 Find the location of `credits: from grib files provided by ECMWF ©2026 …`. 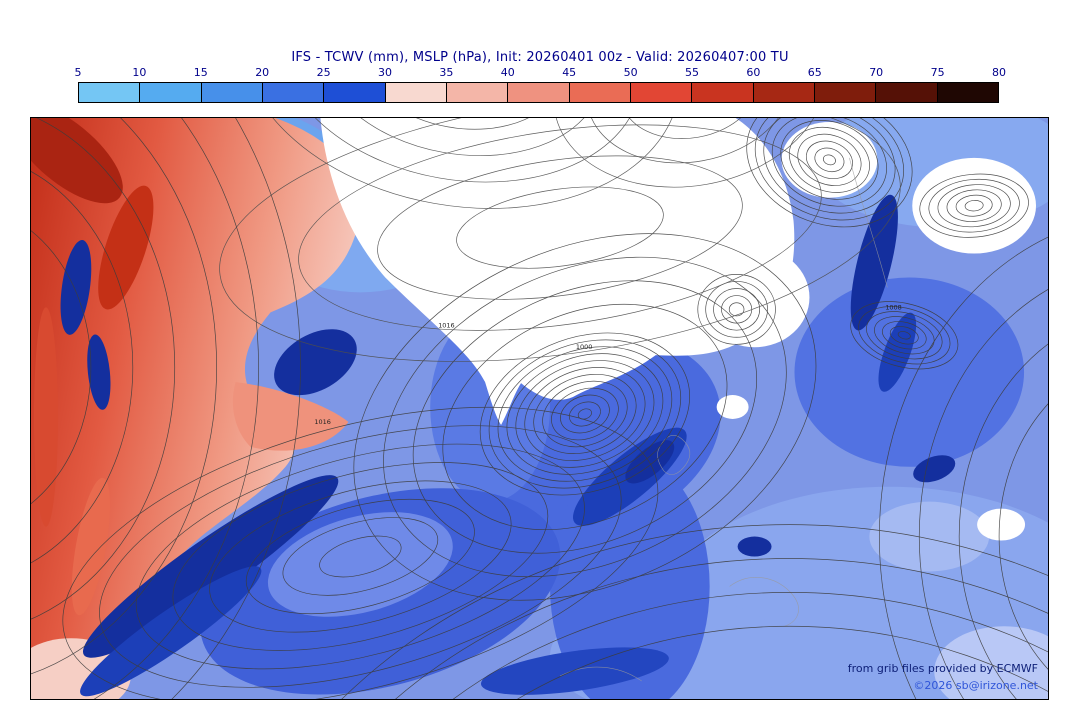

credits: from grib files provided by ECMWF ©2026 … is located at coordinates (943, 677).